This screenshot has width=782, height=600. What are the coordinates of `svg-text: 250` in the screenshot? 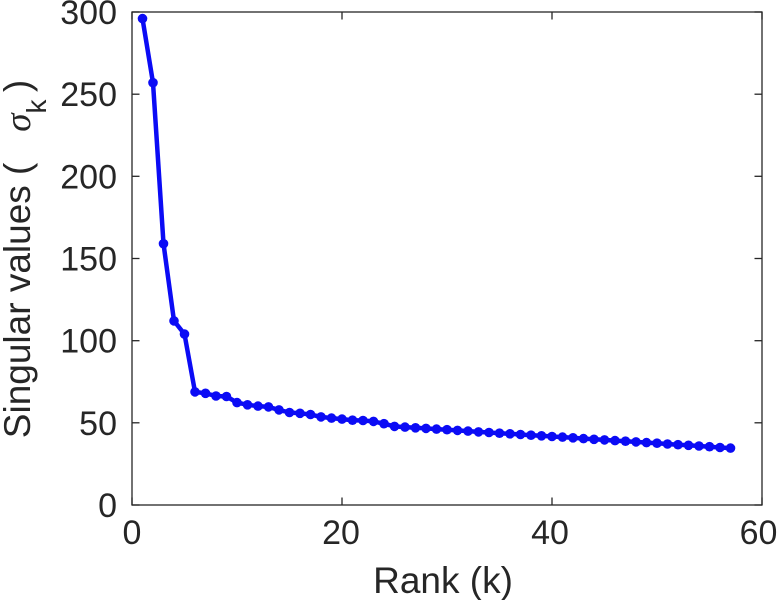 It's located at (88, 95).